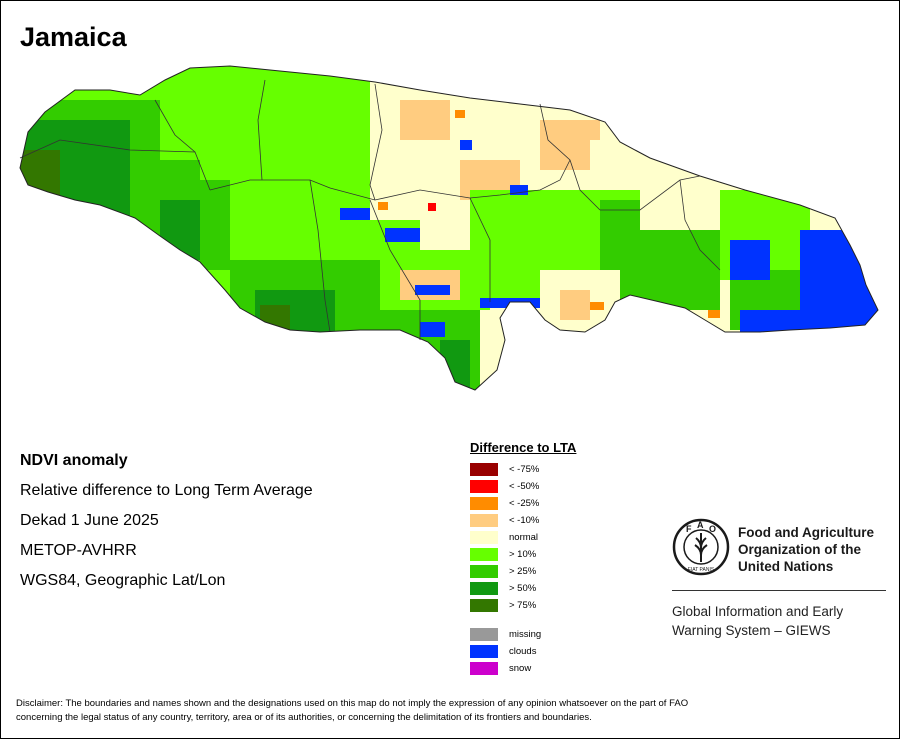 Image resolution: width=900 pixels, height=739 pixels. I want to click on product-name: NDVI anomaly, so click(74, 460).